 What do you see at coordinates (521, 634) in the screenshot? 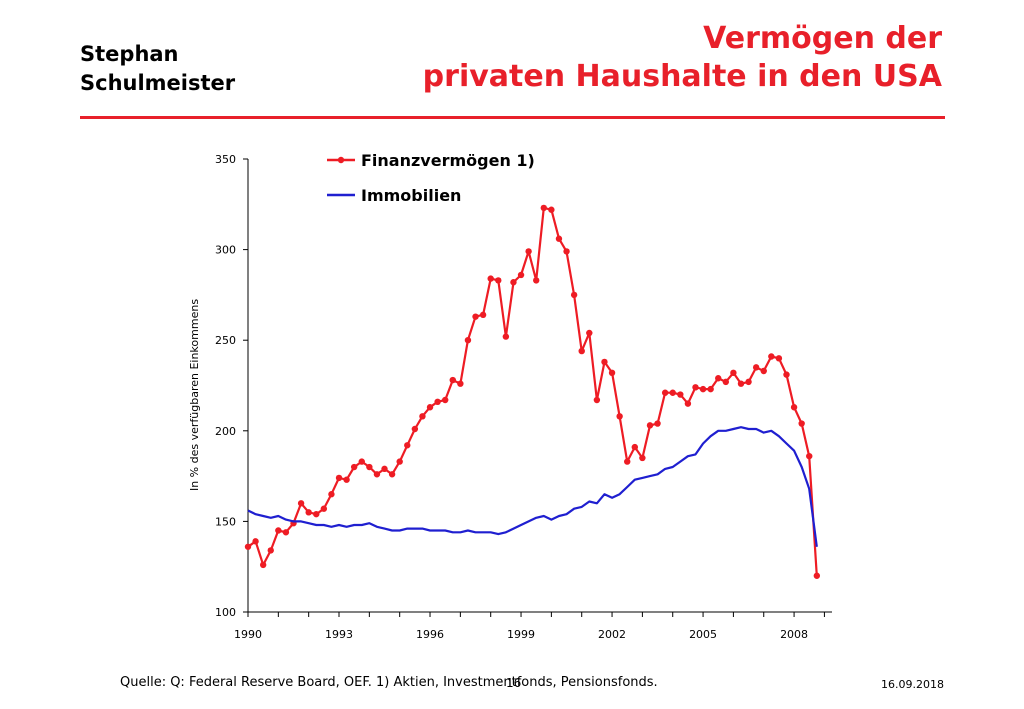
I see `x-tick-label: 1999` at bounding box center [521, 634].